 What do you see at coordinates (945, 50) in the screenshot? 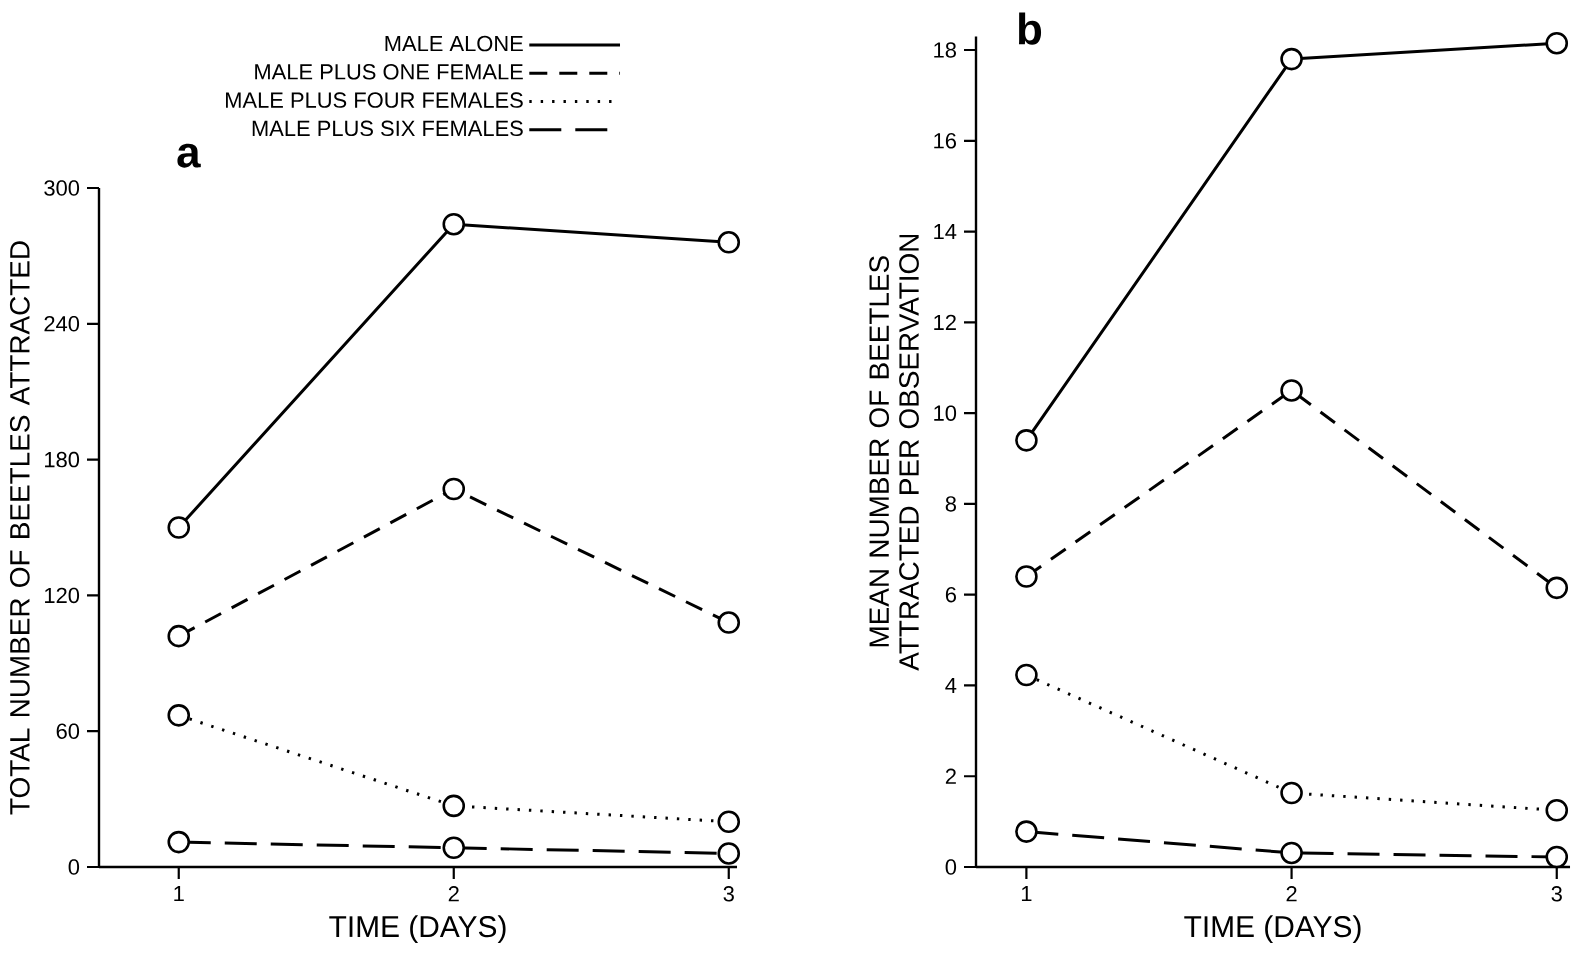
I see `y-tick-label: 18` at bounding box center [945, 50].